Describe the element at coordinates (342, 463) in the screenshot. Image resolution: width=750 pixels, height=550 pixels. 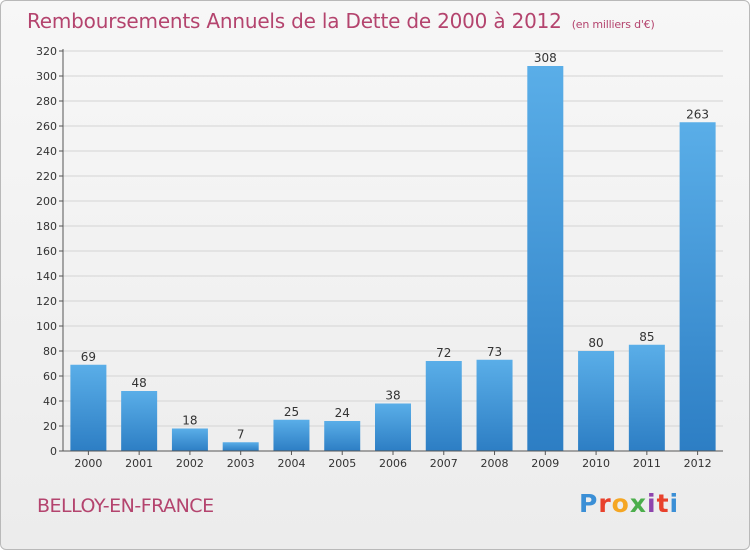
I see `x-tick-label: 2005` at that location.